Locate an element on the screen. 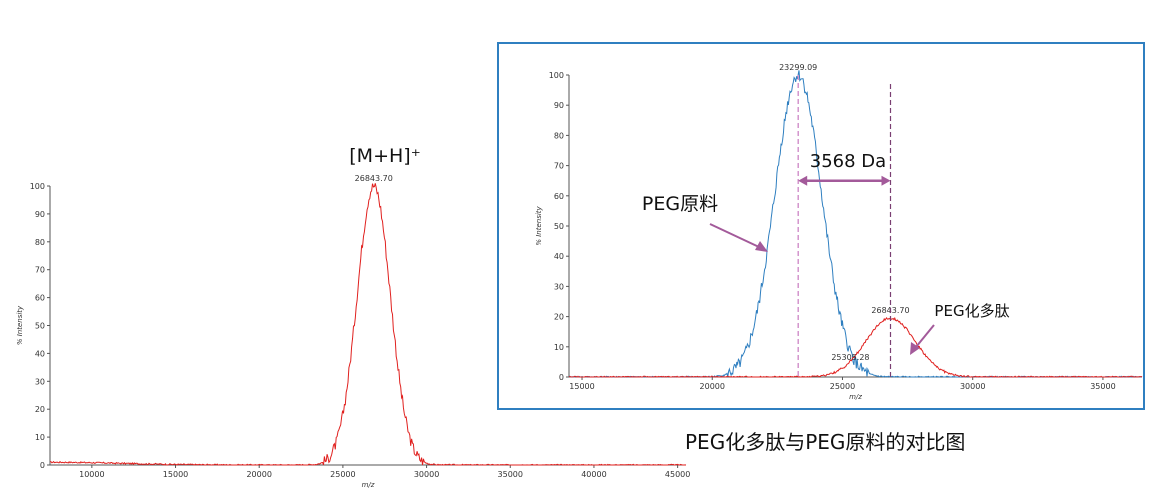  annotation-pegylated-peptide: PEG化多肽 is located at coordinates (971, 311).